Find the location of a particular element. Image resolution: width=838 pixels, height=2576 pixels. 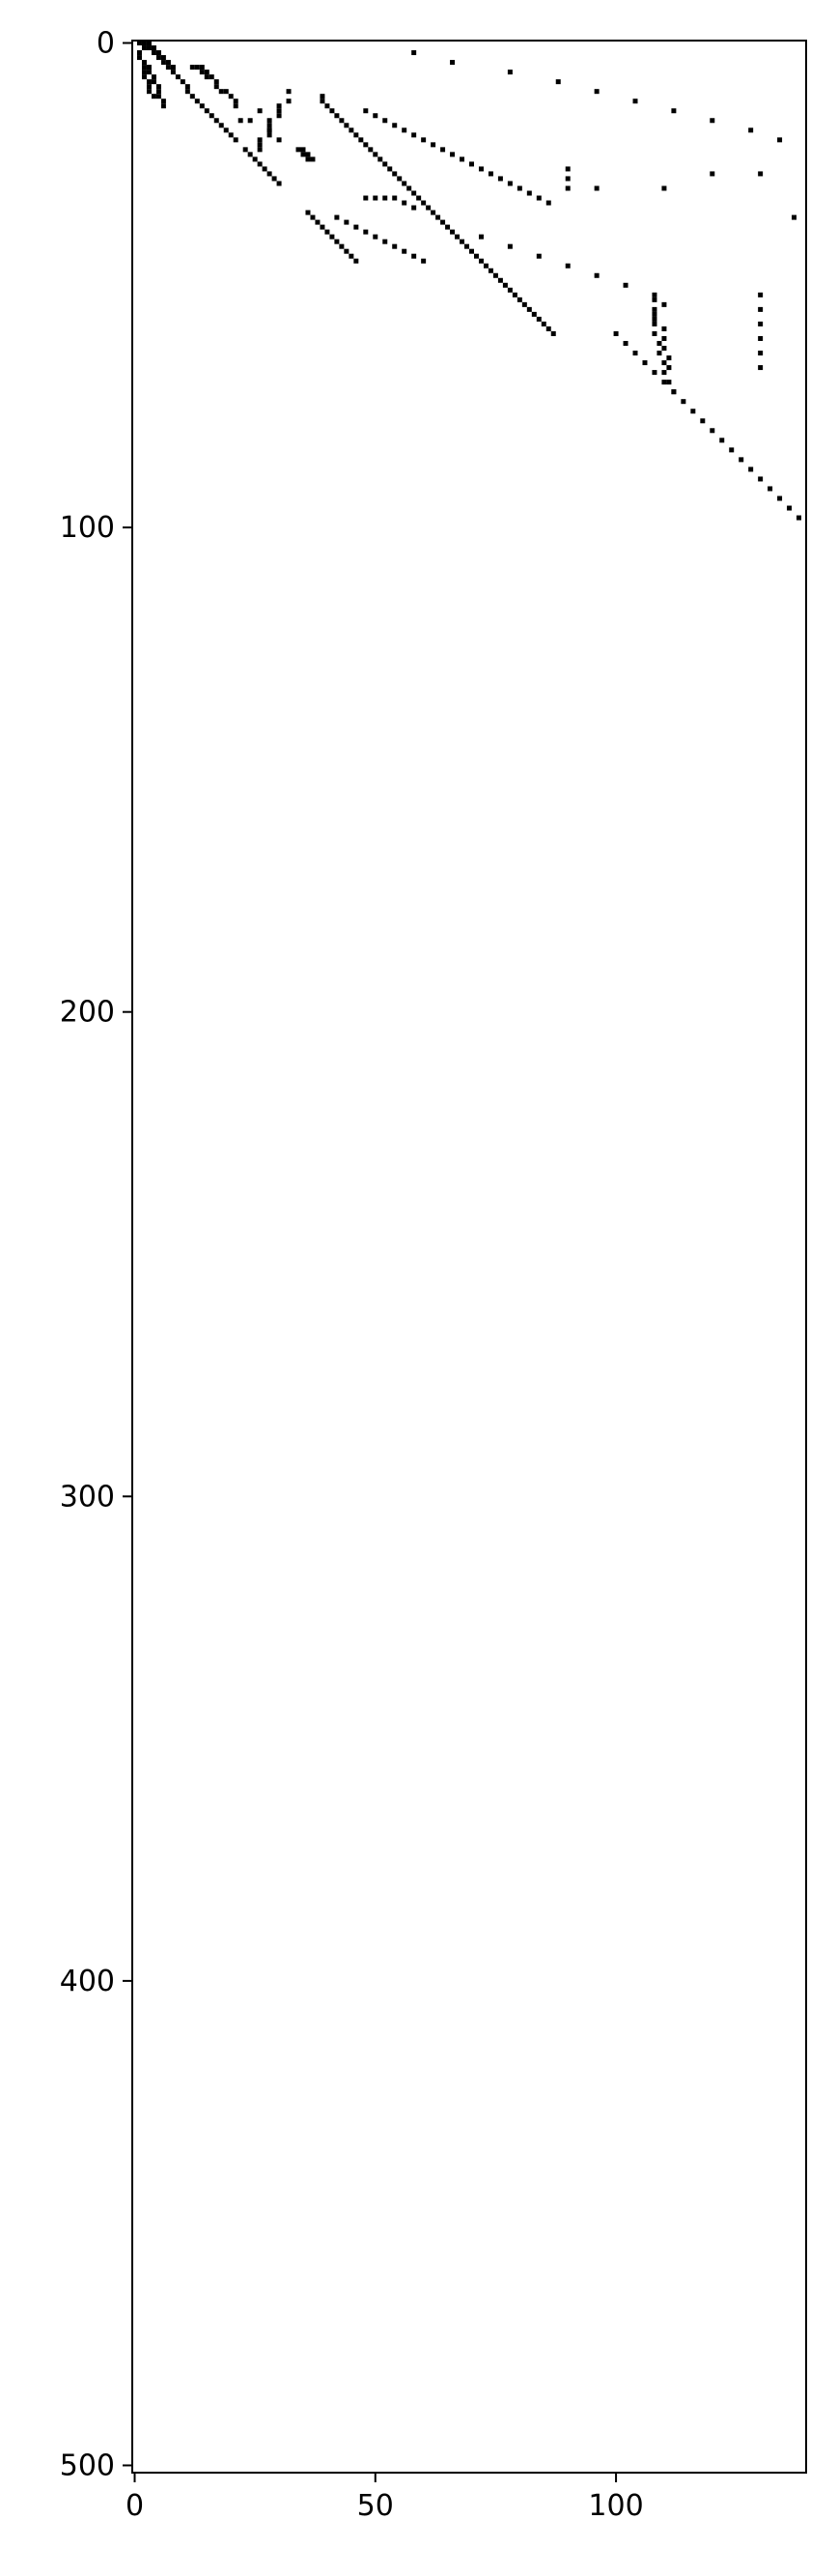

y-tick-label: 300 is located at coordinates (87, 1497).